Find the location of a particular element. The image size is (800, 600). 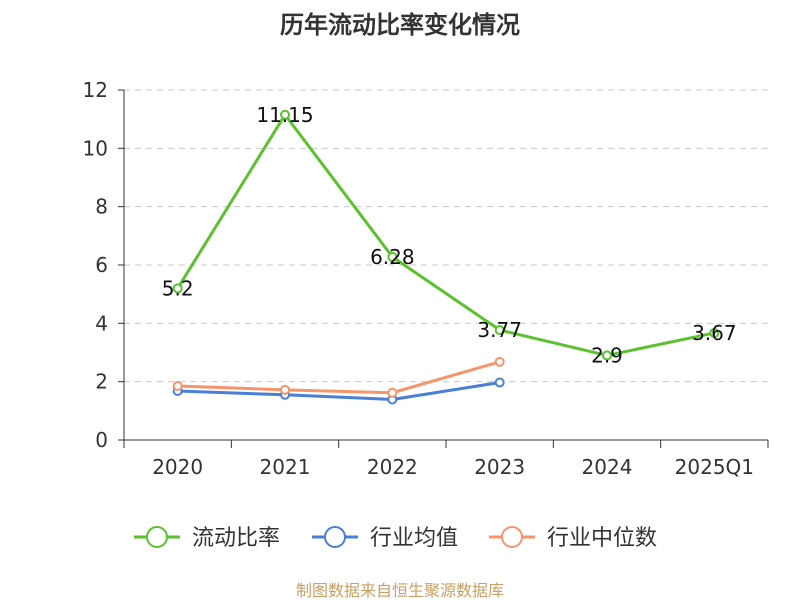

data-label: 3.67 is located at coordinates (714, 333).